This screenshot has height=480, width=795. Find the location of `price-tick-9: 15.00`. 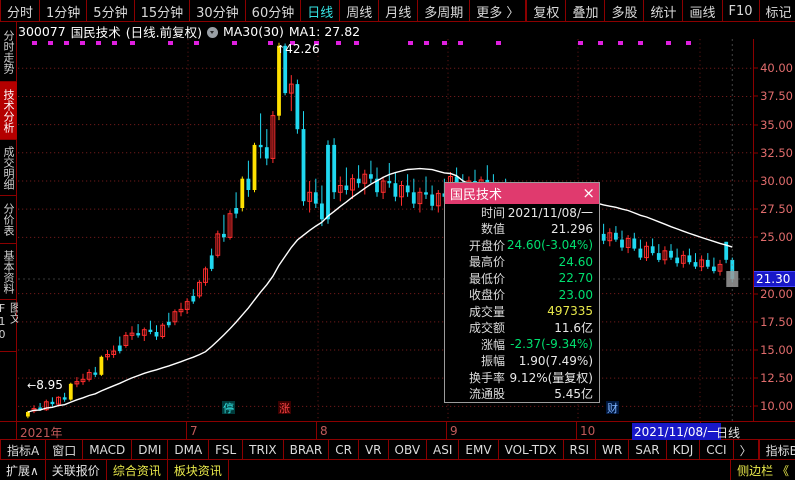

price-tick-9: 15.00 is located at coordinates (776, 350).